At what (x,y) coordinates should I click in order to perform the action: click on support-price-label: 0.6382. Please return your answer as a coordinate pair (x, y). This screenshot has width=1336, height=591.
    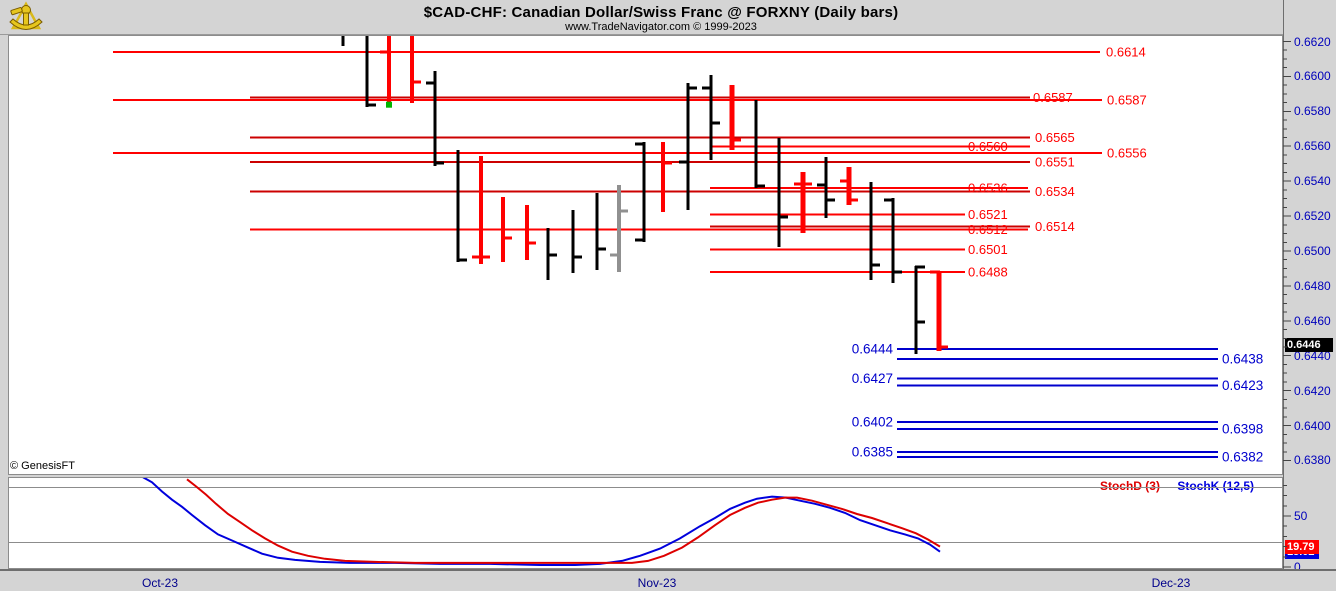
    Looking at the image, I should click on (1242, 457).